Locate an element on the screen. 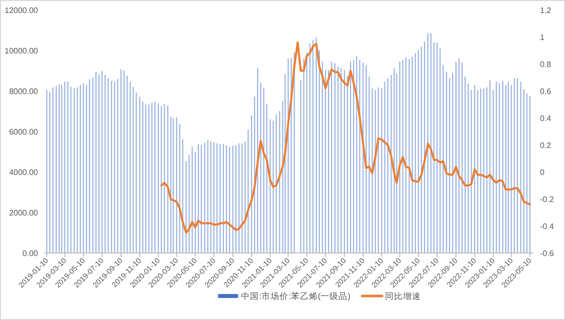 This screenshot has width=565, height=320. legend-label: 中国:市场价:苯乙烯(一级品) is located at coordinates (296, 296).